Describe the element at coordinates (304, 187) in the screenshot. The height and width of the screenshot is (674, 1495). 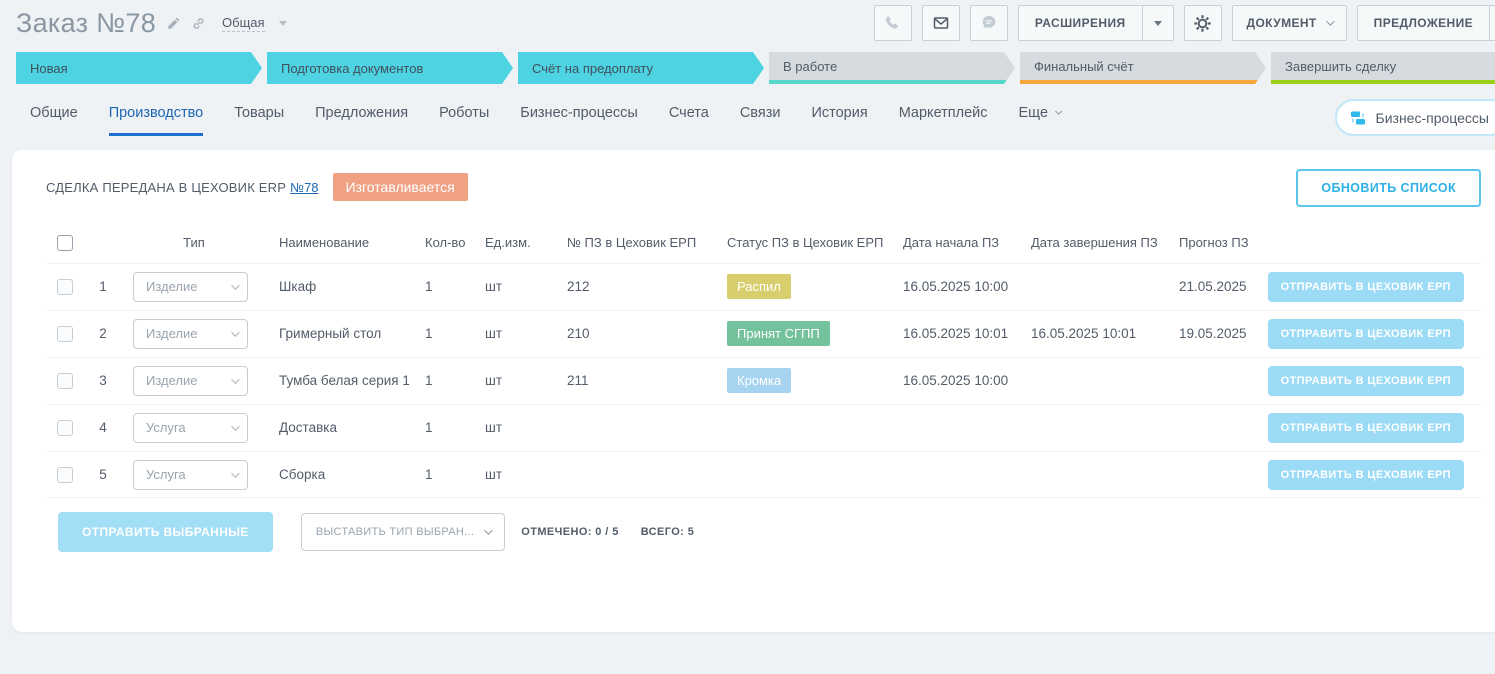
I see `deal-number-link: №78` at that location.